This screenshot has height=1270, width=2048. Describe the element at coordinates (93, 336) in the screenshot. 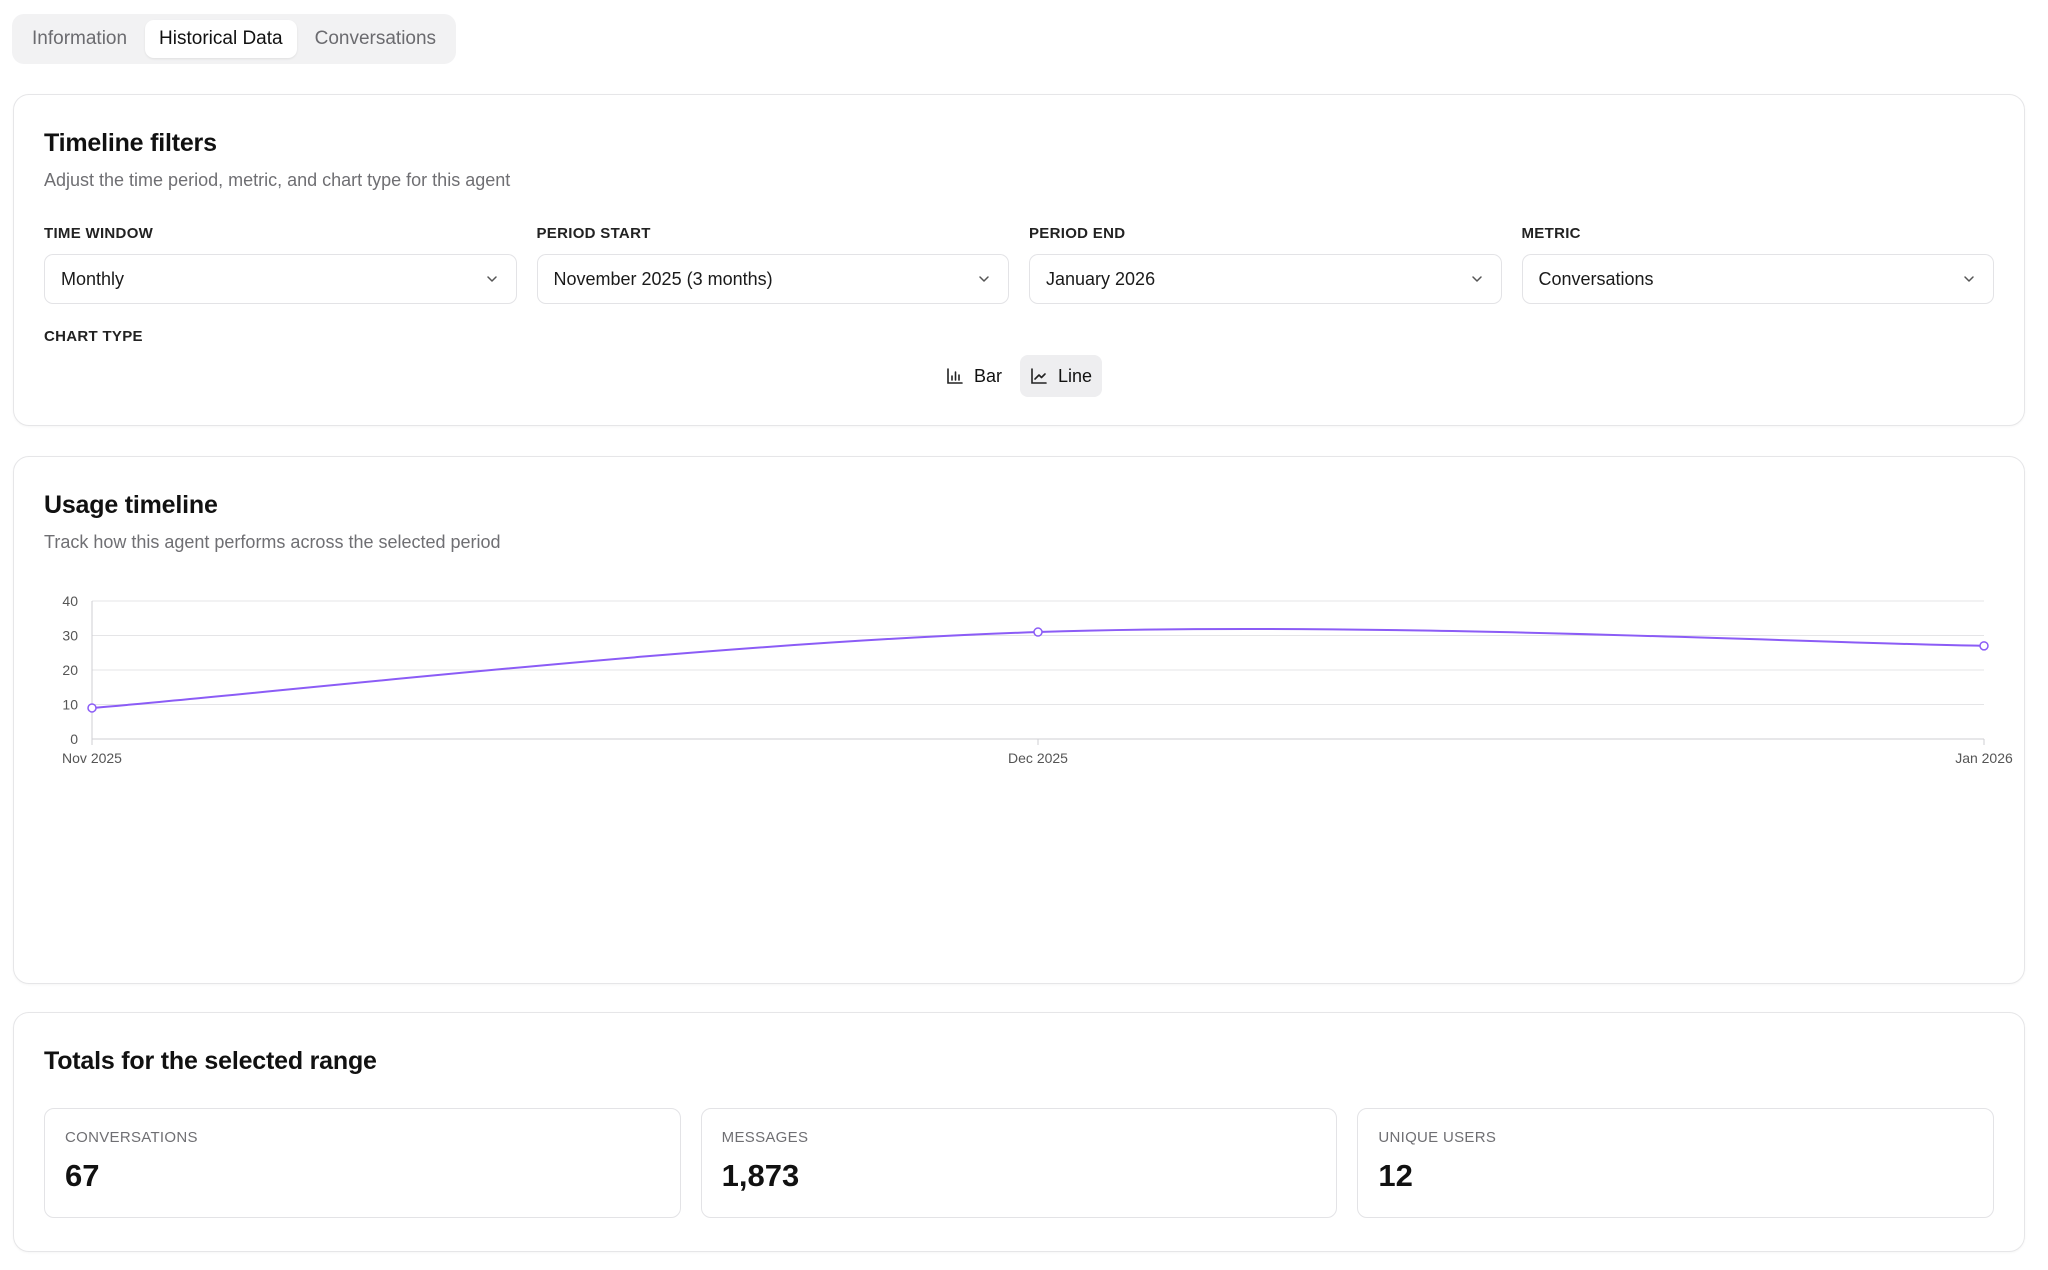

I see `chart-type-label: CHART TYPE` at that location.